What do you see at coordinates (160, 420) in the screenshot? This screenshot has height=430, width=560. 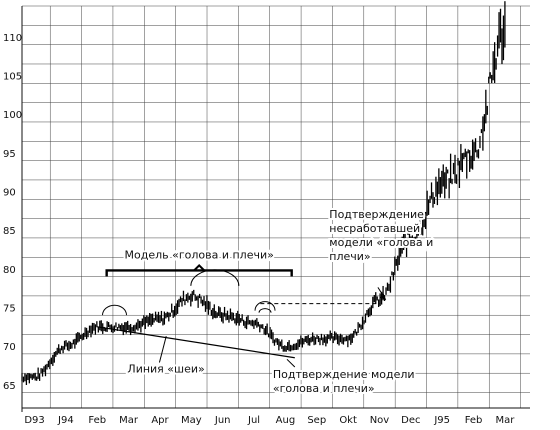 I see `x-tick-label: Apr` at bounding box center [160, 420].